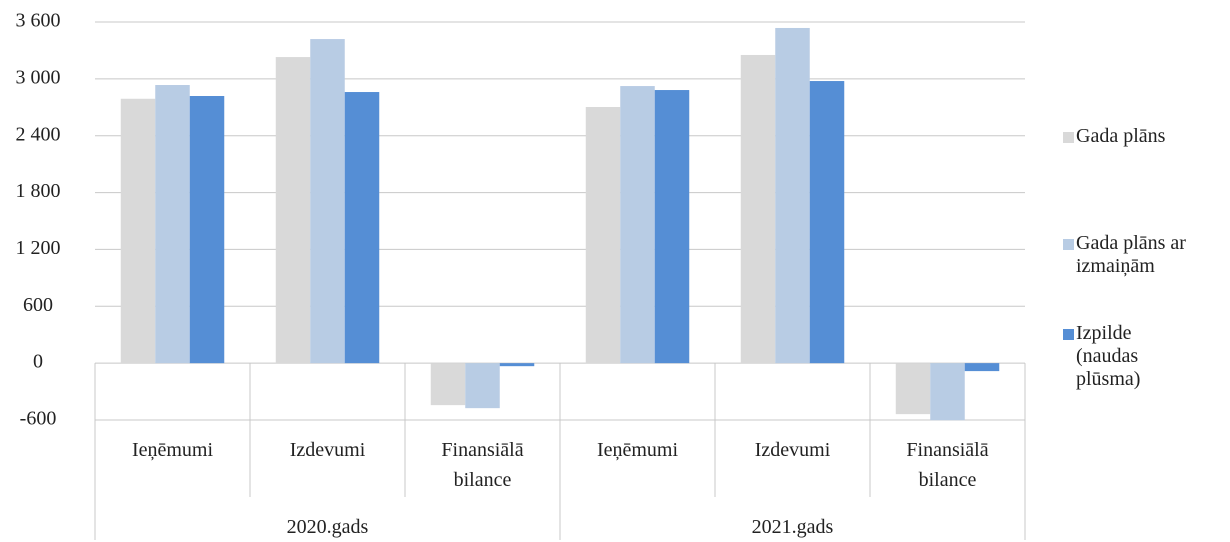  What do you see at coordinates (1121, 136) in the screenshot?
I see `legend-label: Gada plāns` at bounding box center [1121, 136].